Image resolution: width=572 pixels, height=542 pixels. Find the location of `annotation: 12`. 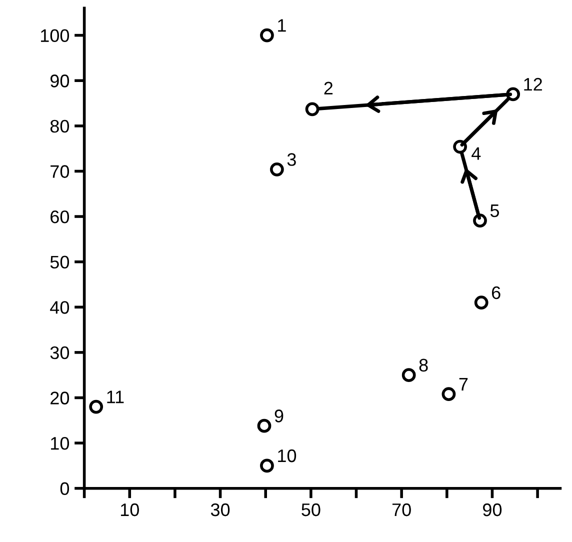

annotation: 12 is located at coordinates (533, 84).